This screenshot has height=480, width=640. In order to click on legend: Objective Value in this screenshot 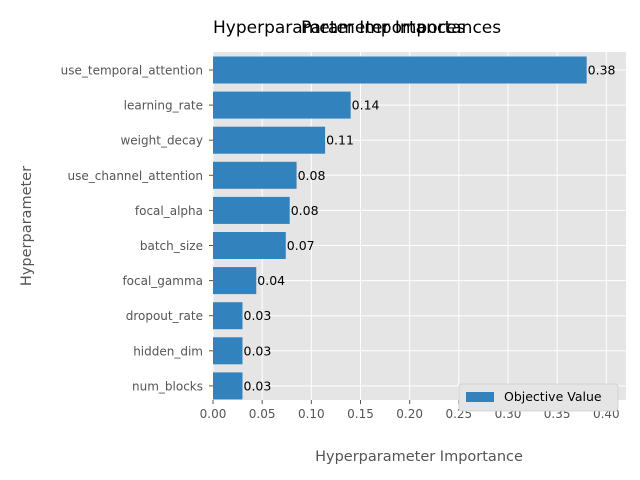, I will do `click(538, 397)`.